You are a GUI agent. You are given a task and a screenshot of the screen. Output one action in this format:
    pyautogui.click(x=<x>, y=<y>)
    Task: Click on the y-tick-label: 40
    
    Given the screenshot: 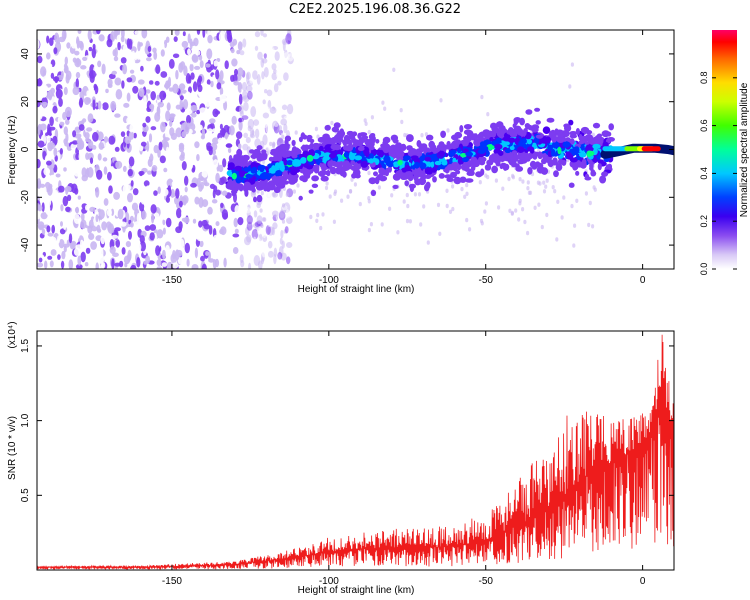 What is the action you would take?
    pyautogui.click(x=25, y=54)
    